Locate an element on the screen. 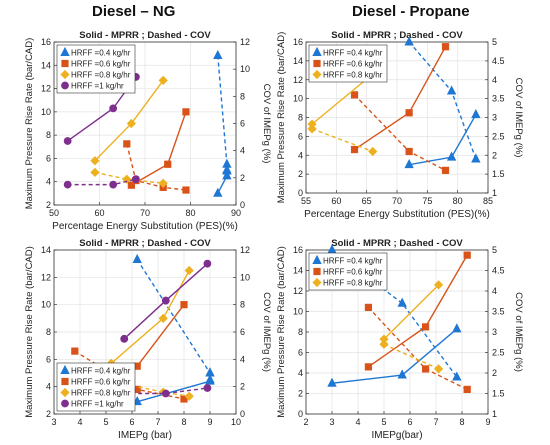  axes-frame is located at coordinates (145, 123).